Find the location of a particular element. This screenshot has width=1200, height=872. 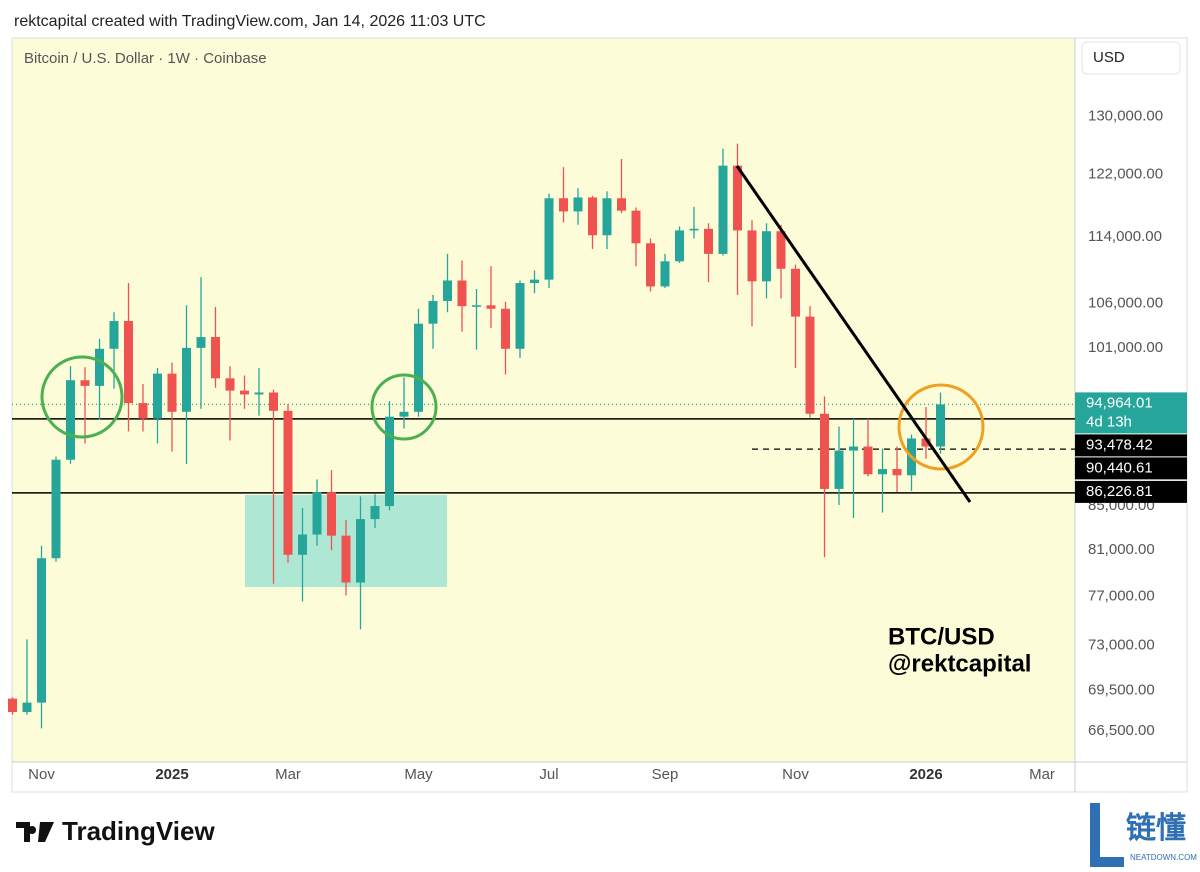

brand: TradingView is located at coordinates (138, 831).